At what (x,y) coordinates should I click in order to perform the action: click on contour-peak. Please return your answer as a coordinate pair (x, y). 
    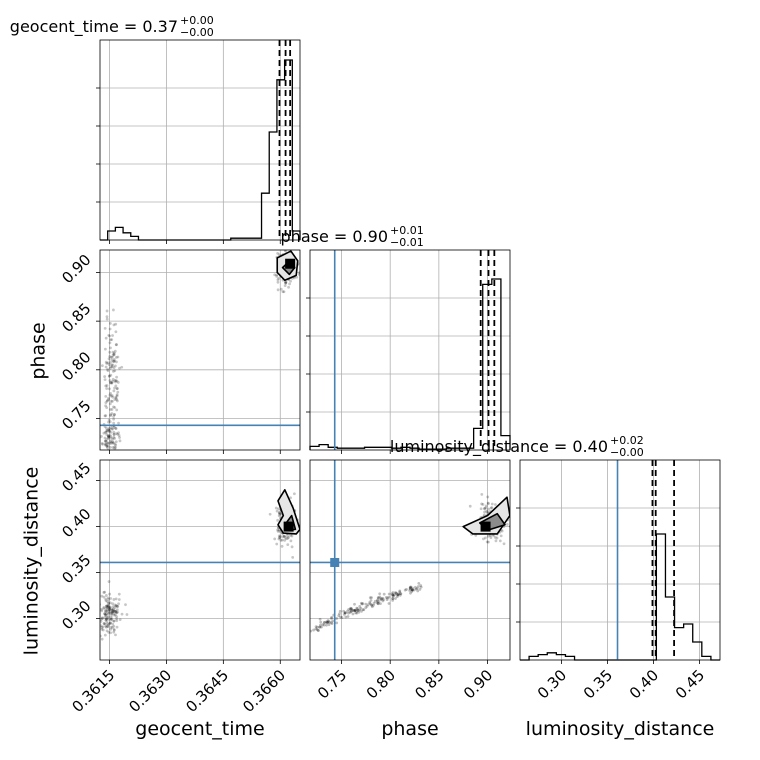
    Looking at the image, I should click on (288, 526).